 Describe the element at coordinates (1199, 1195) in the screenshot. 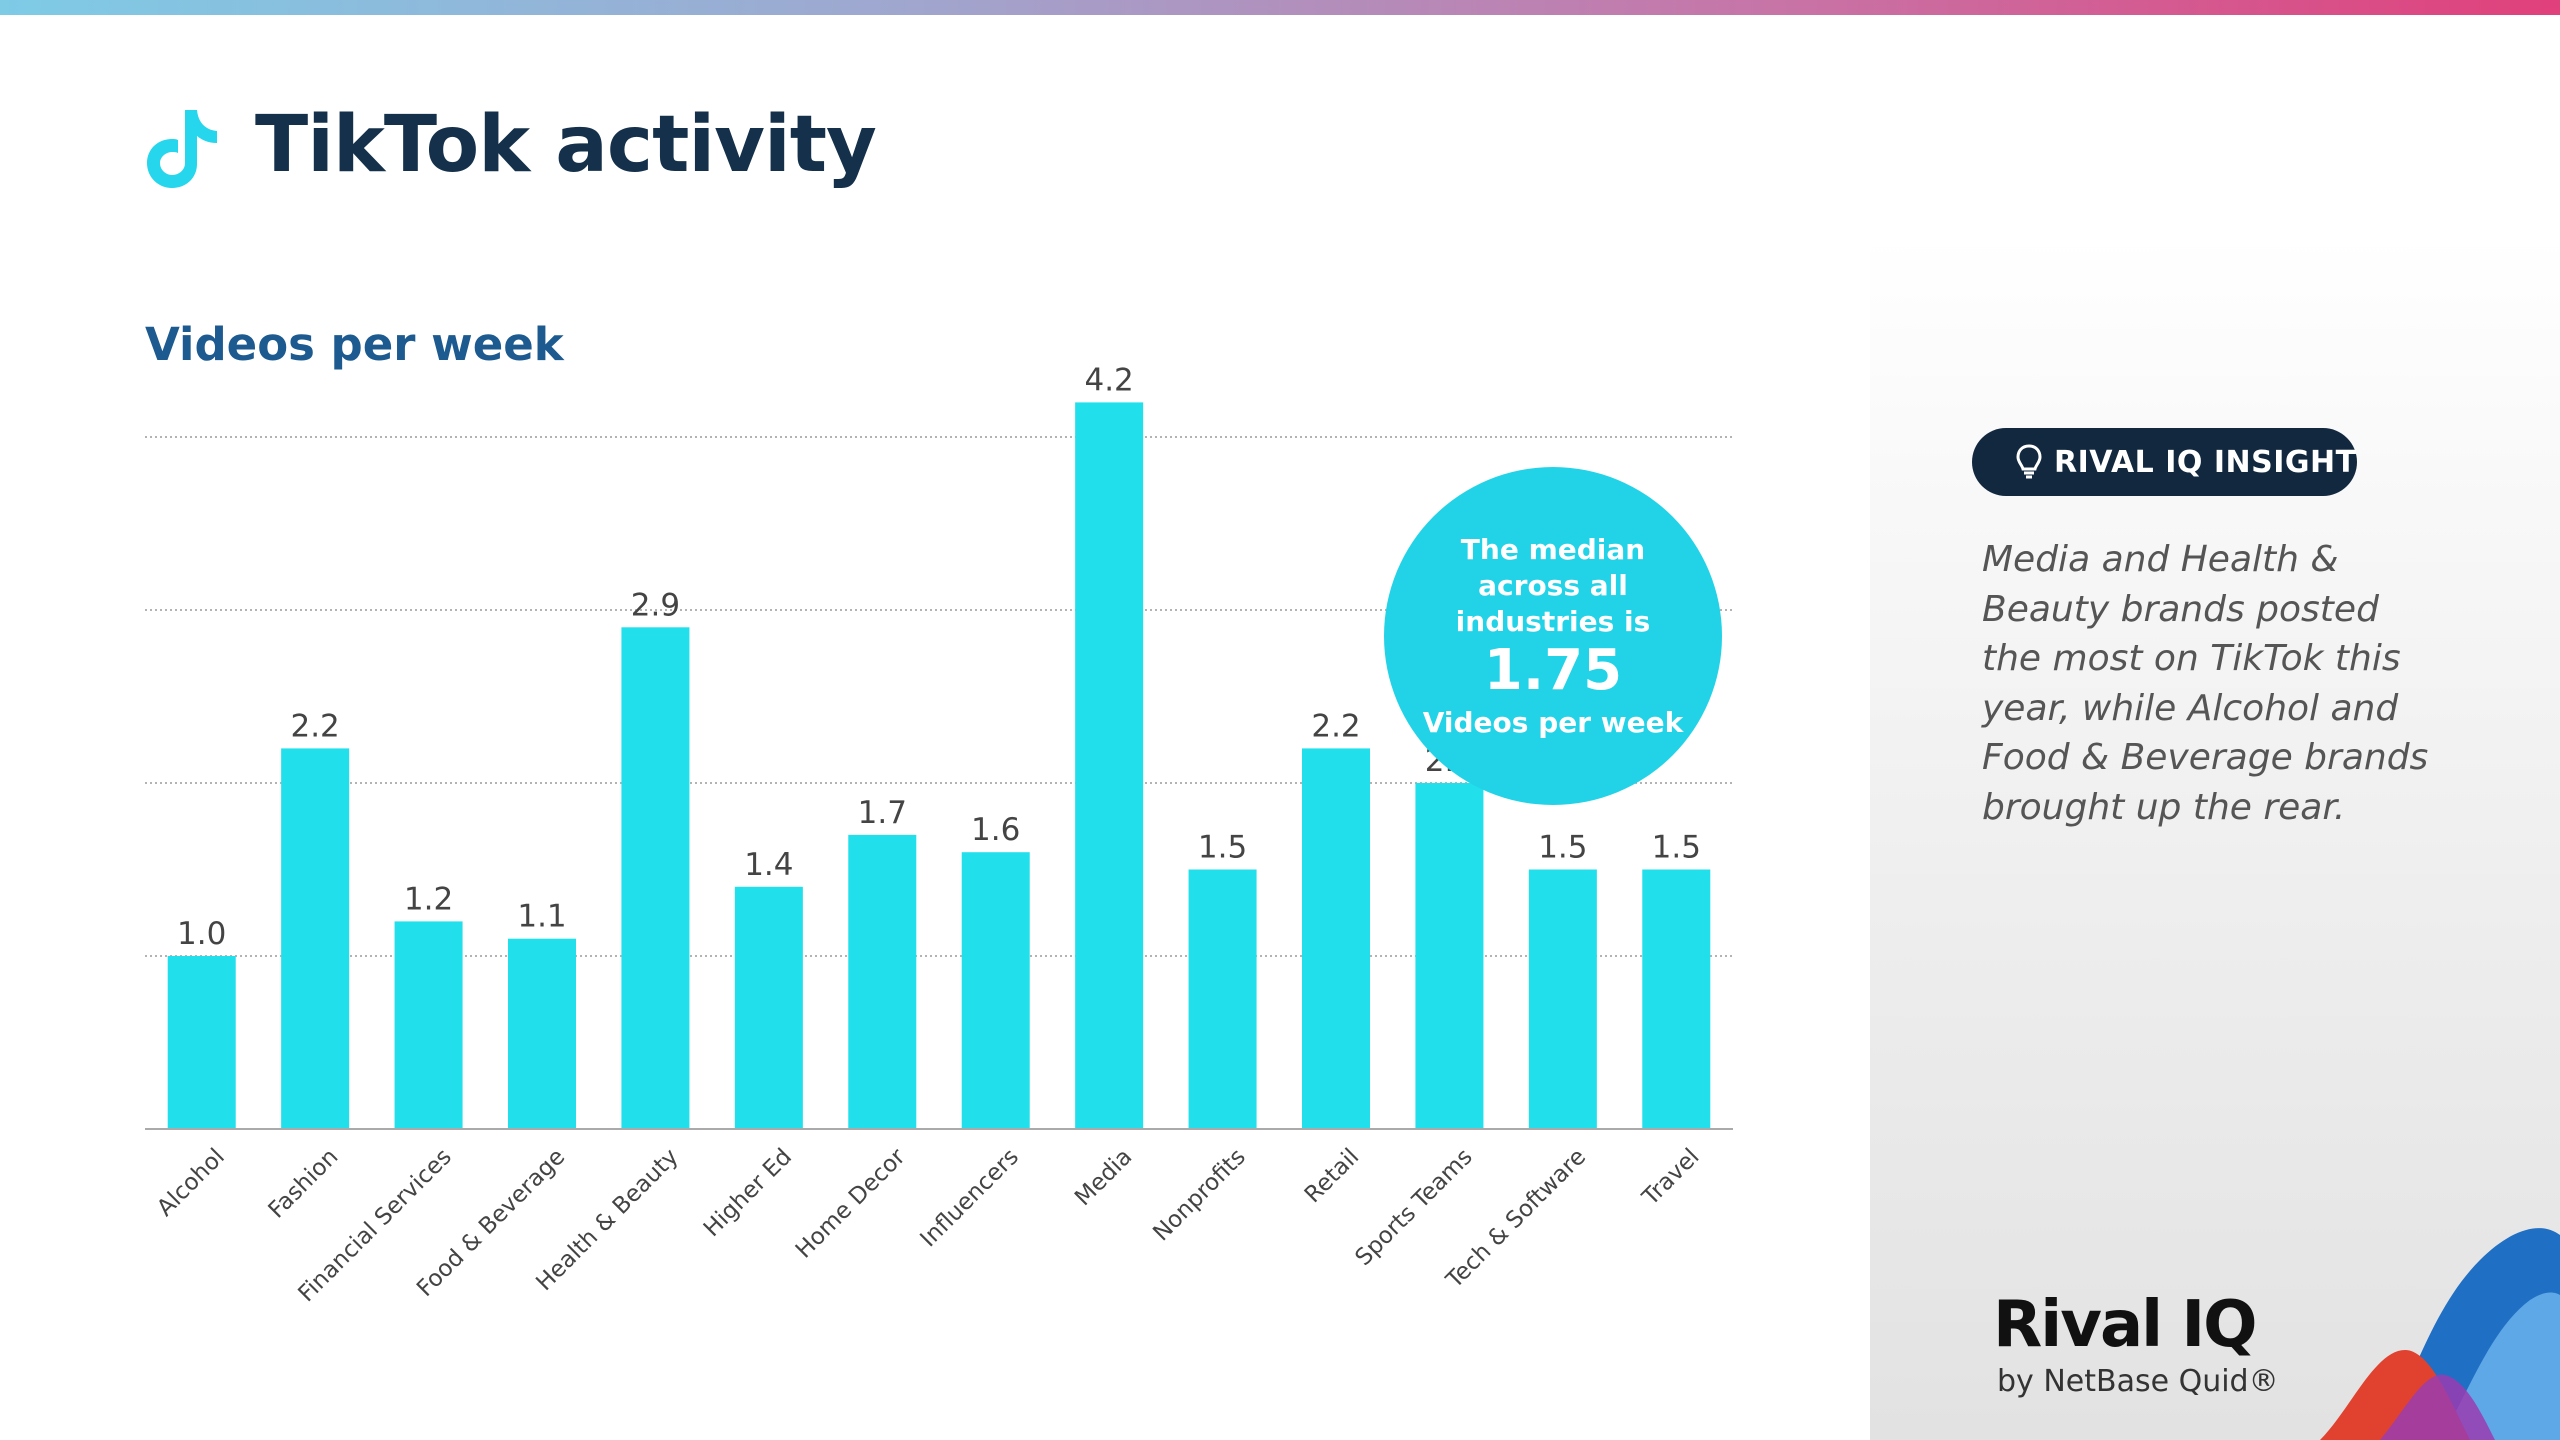

I see `category-label: Nonprofits` at that location.